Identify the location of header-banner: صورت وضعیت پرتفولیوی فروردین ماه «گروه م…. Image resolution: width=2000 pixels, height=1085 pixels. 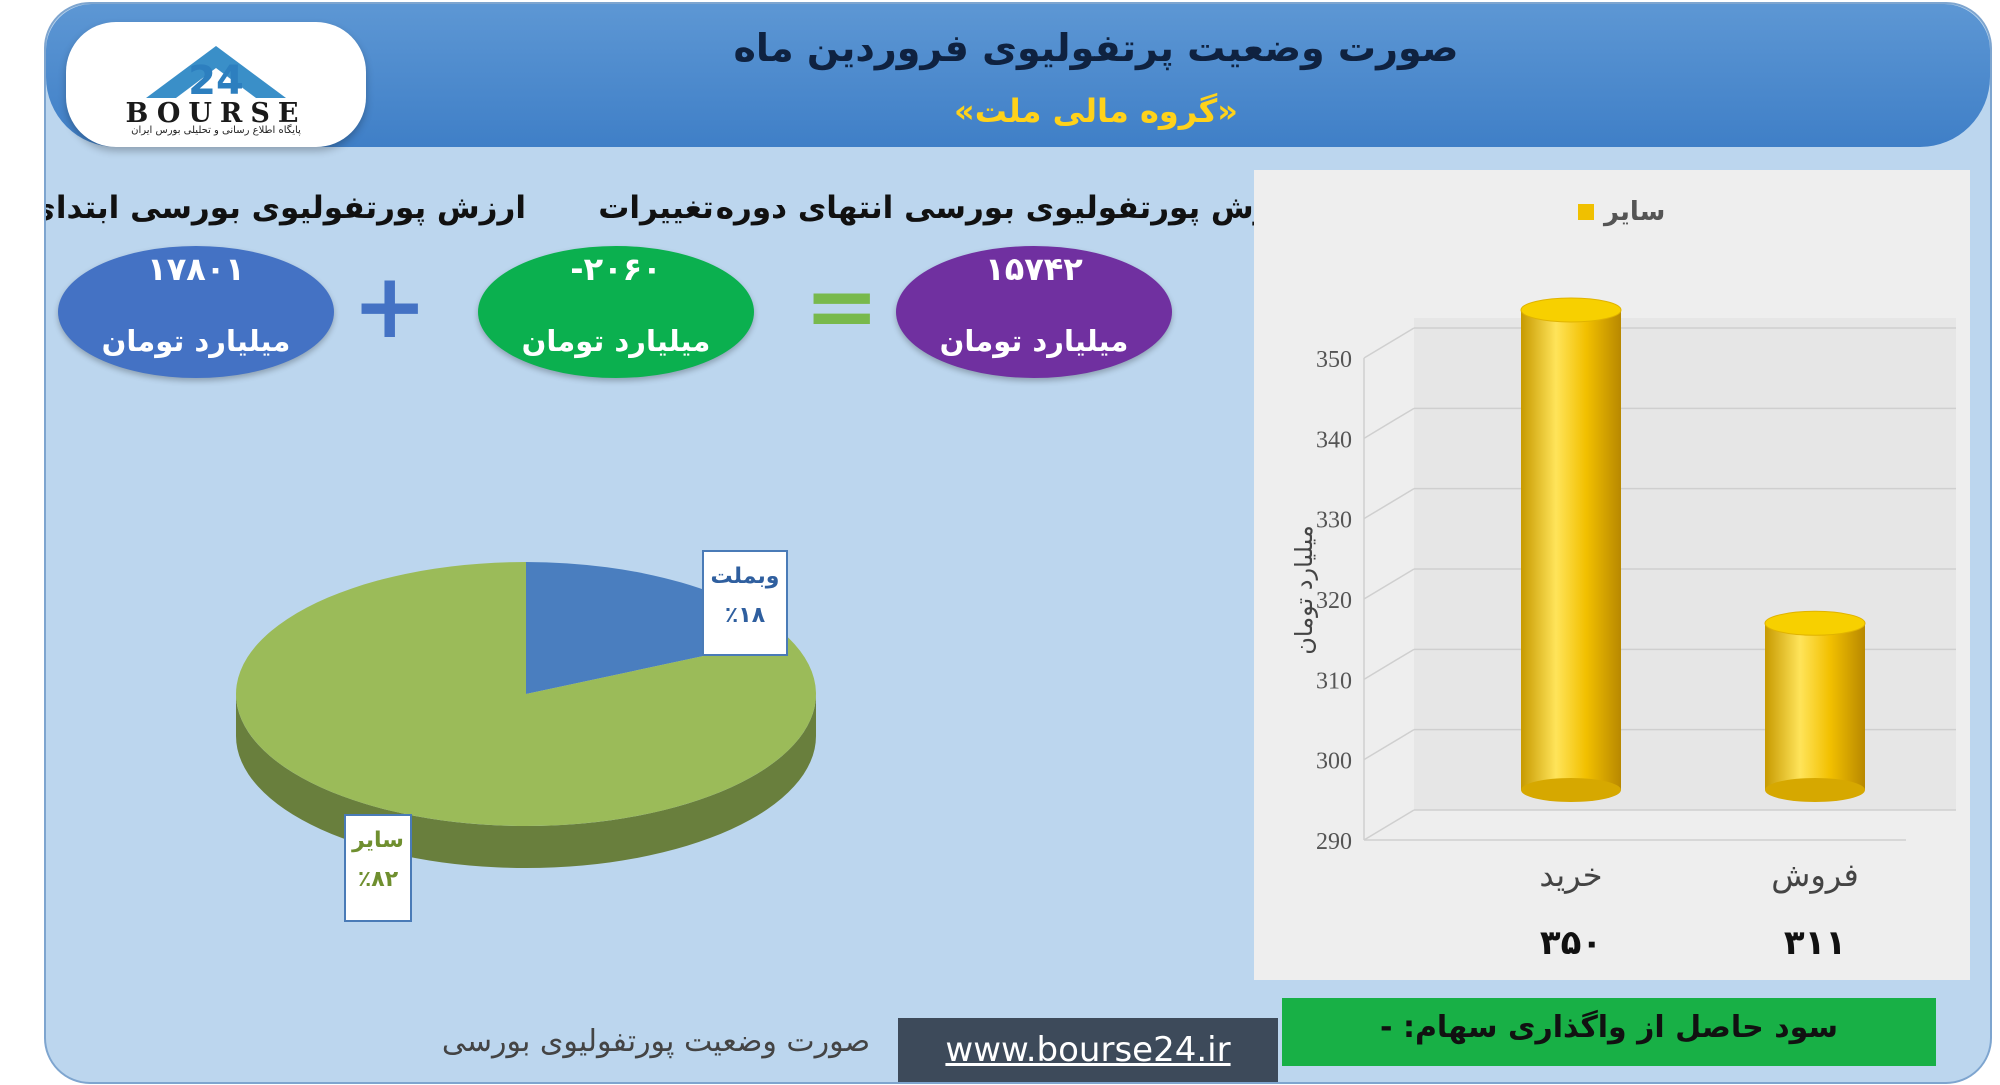
(1018, 75).